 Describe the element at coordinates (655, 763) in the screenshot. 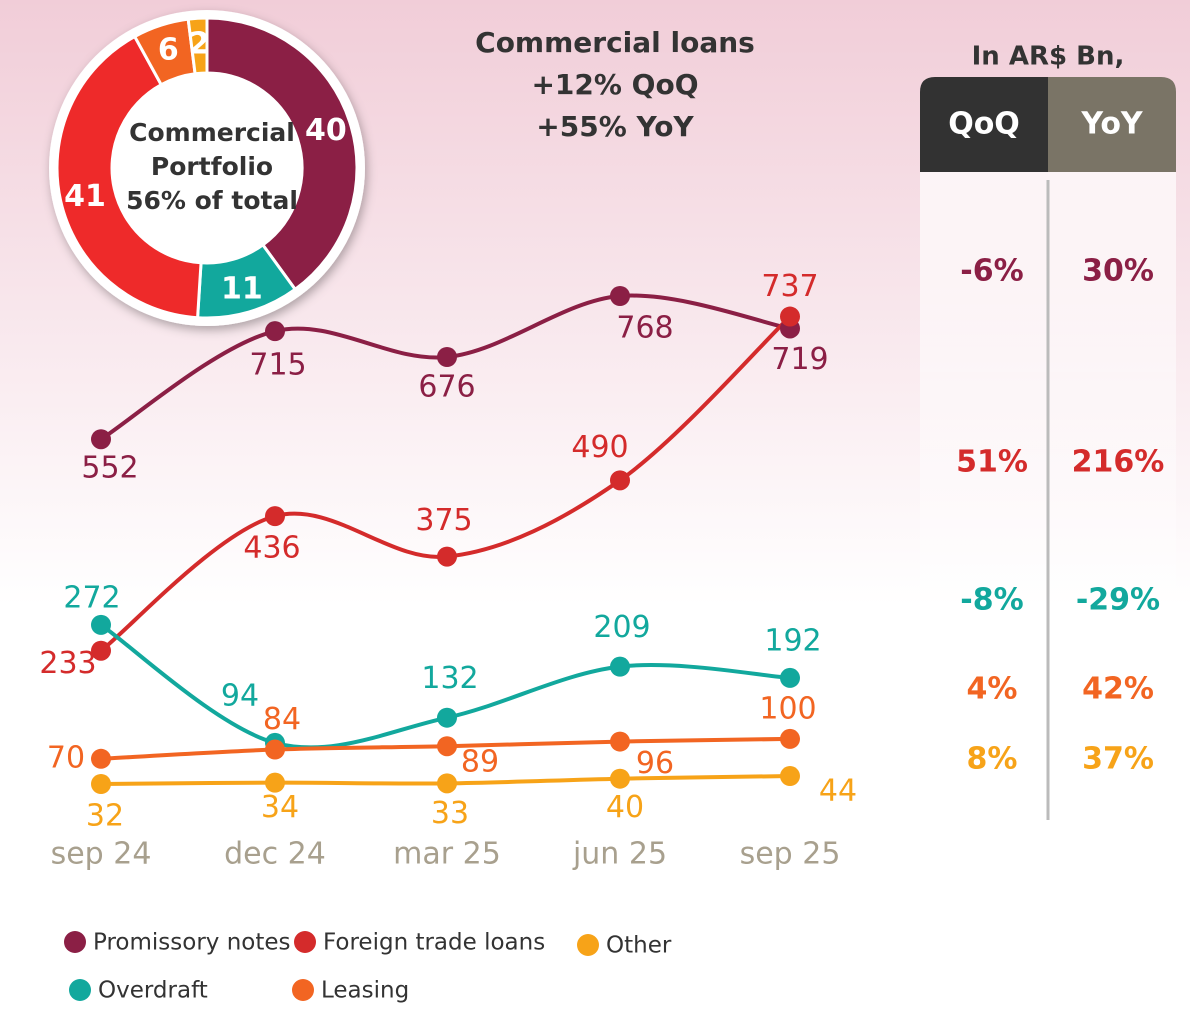

I see `data-label: 96` at that location.